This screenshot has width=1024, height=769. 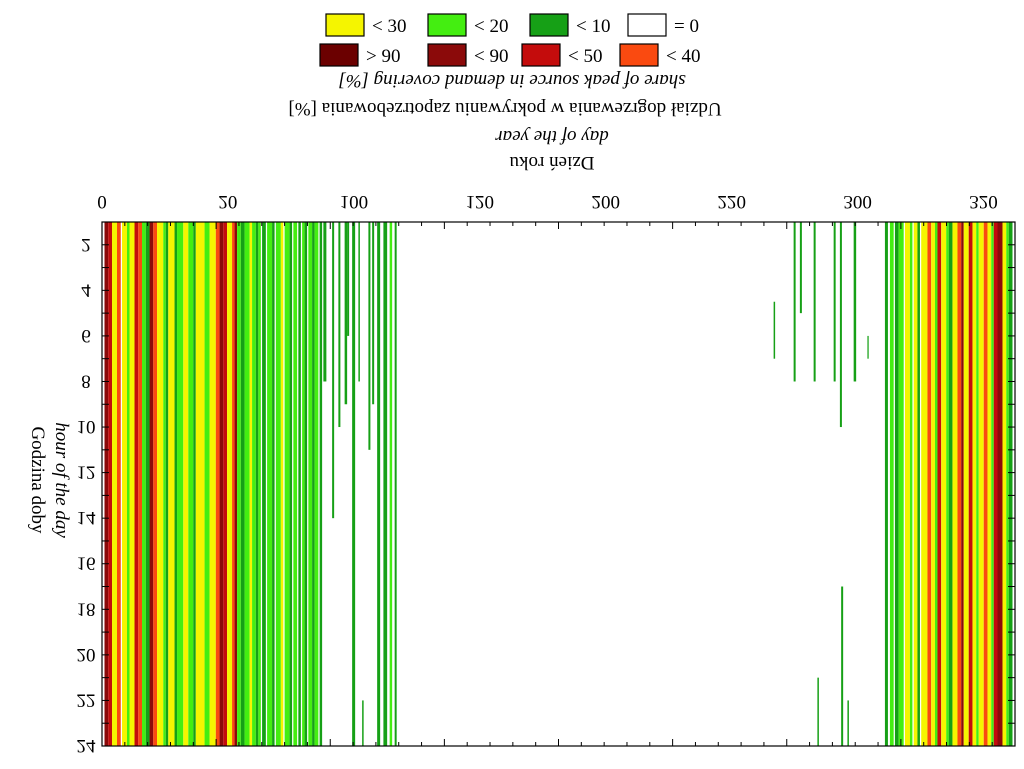 What do you see at coordinates (354, 201) in the screenshot?
I see `x-tick-label: 100` at bounding box center [354, 201].